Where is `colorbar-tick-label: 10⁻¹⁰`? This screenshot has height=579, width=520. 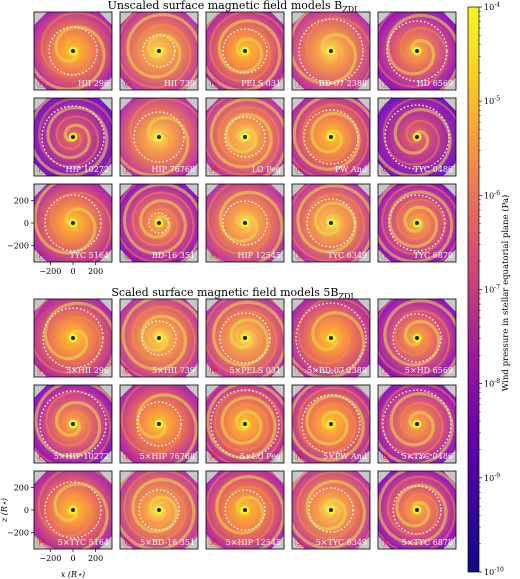 colorbar-tick-label: 10⁻¹⁰ is located at coordinates (494, 572).